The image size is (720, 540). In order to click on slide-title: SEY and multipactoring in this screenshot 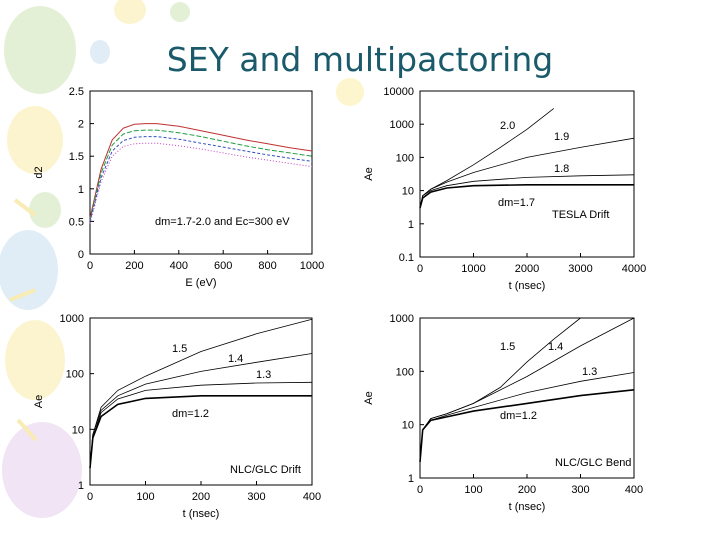, I will do `click(360, 59)`.